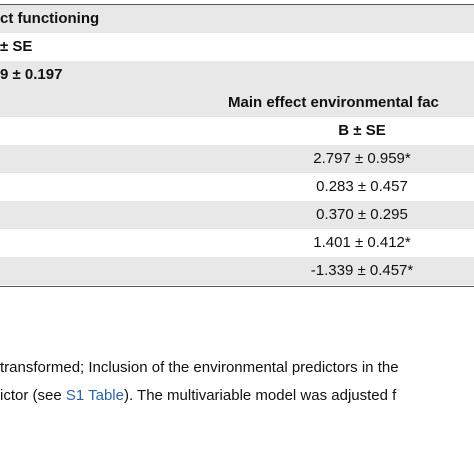 Image resolution: width=474 pixels, height=474 pixels. What do you see at coordinates (237, 131) in the screenshot?
I see `table-row: B ± SE` at bounding box center [237, 131].